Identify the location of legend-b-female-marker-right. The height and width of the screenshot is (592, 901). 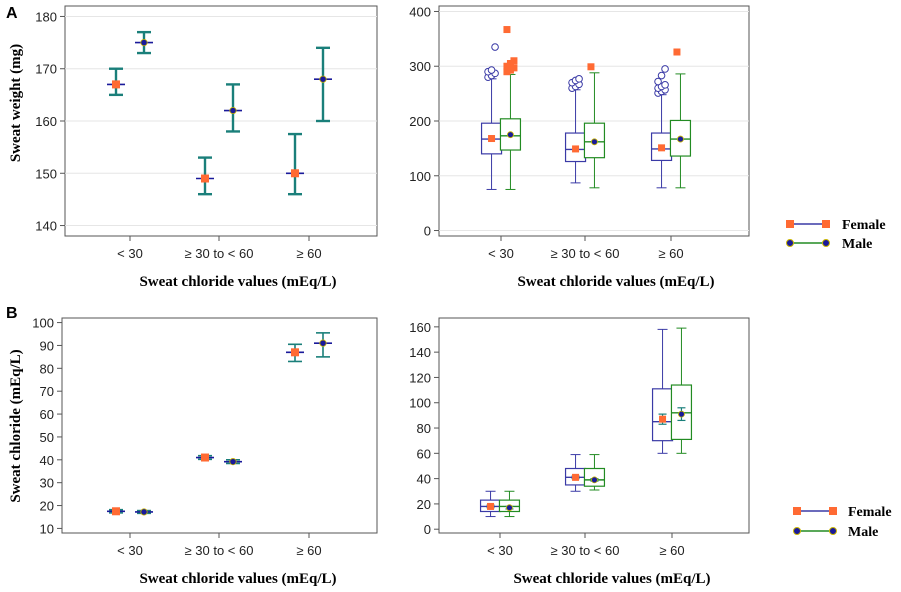
(833, 511).